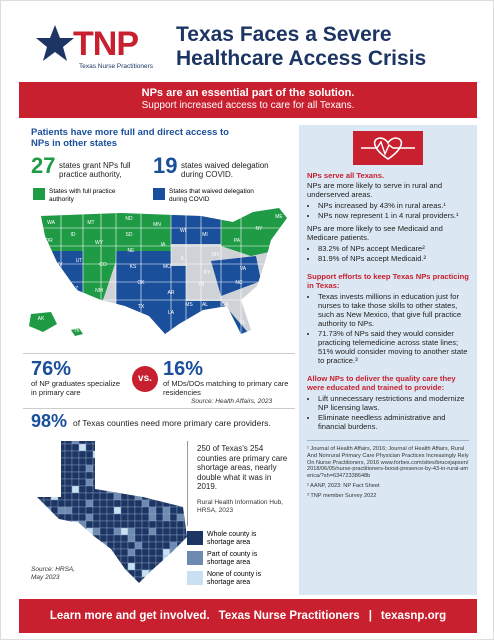 The width and height of the screenshot is (494, 640). Describe the element at coordinates (51, 369) in the screenshot. I see `stat-number: 76%` at that location.